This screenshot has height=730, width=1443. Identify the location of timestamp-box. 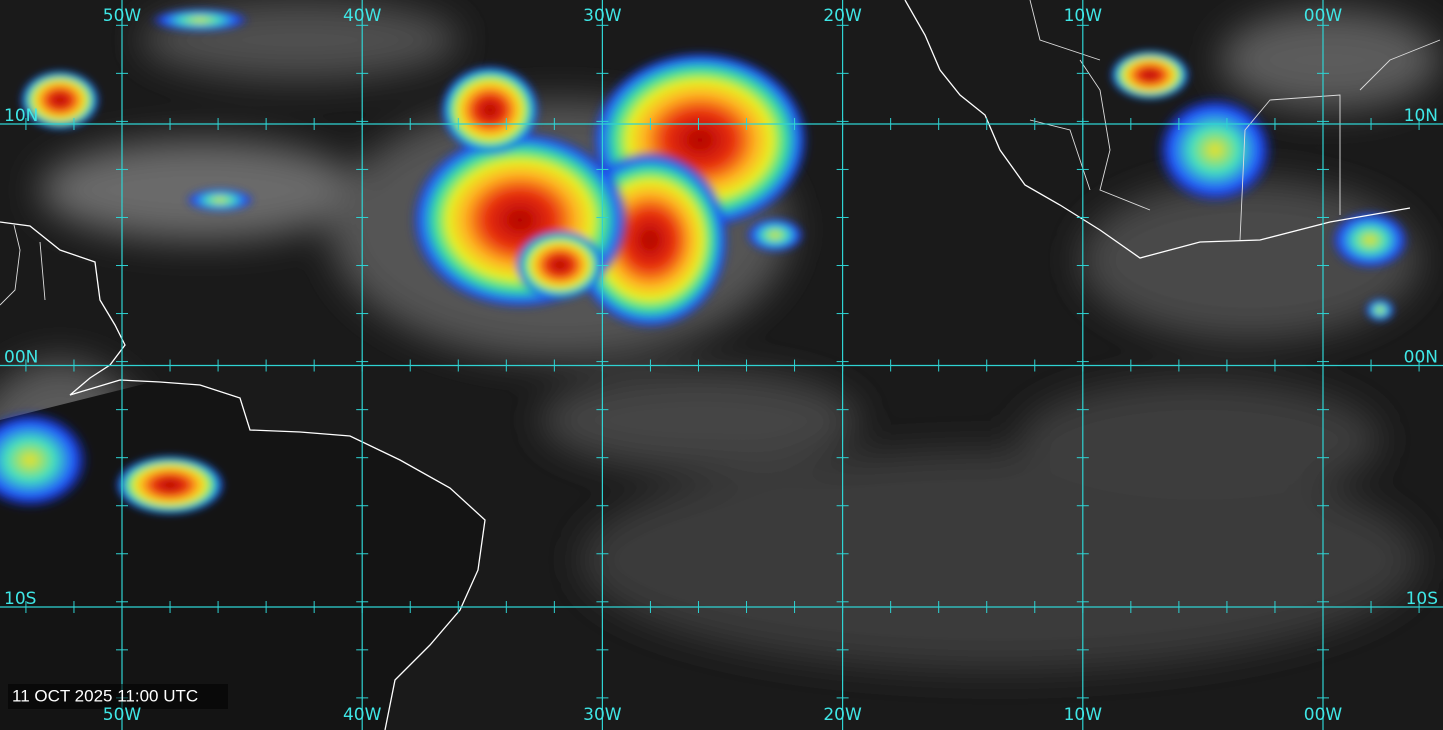
(118, 696).